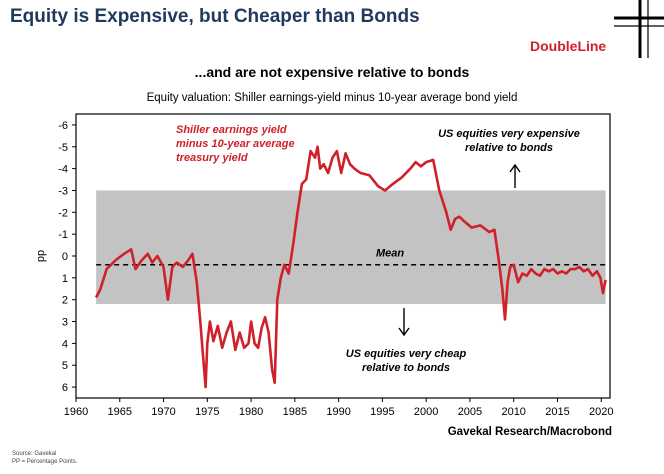 Image resolution: width=664 pixels, height=474 pixels. Describe the element at coordinates (65, 257) in the screenshot. I see `y-tick-label: 0` at that location.